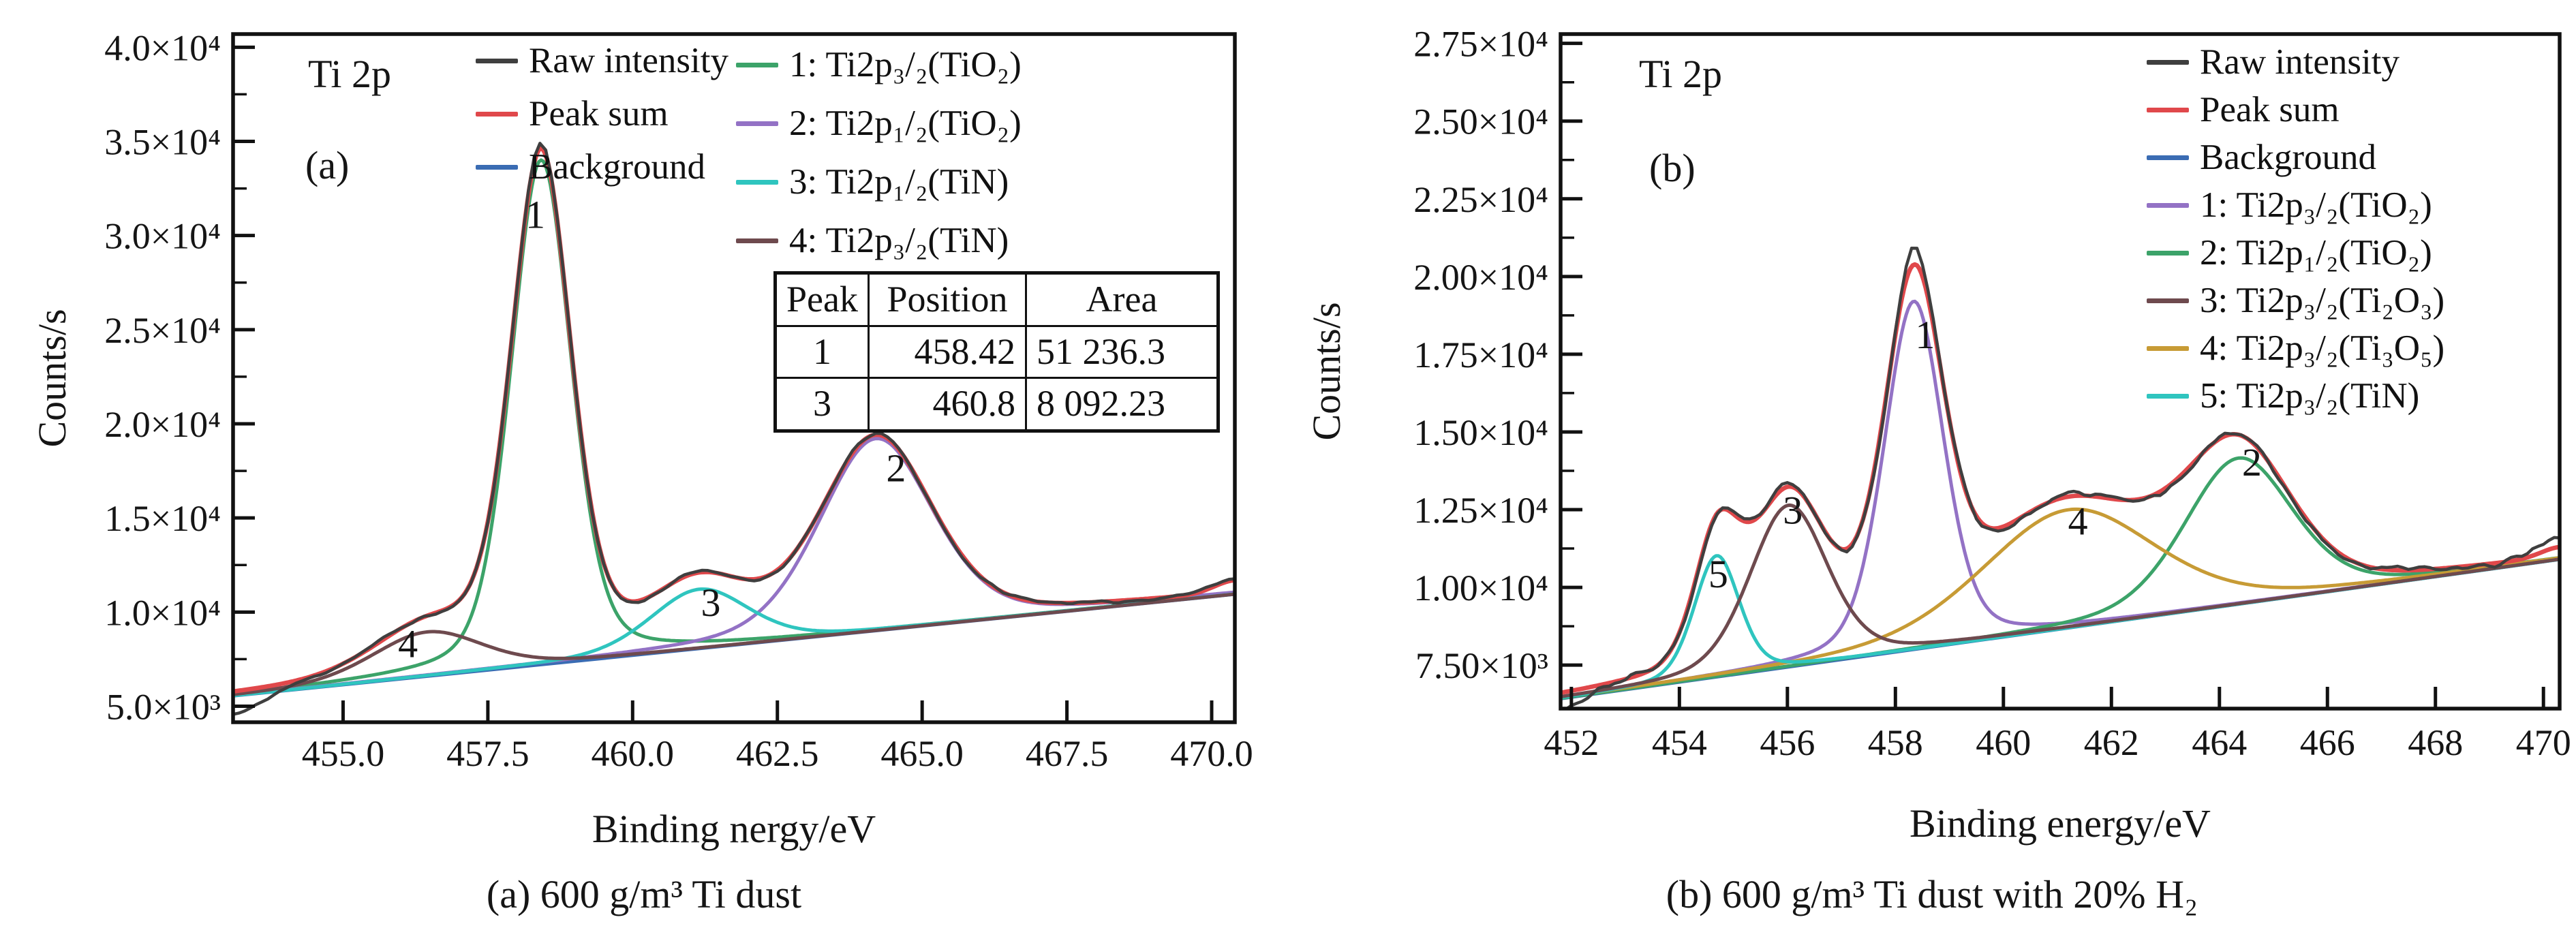  What do you see at coordinates (2060, 823) in the screenshot?
I see `x-axis-title-b: Binding energy/eV` at bounding box center [2060, 823].